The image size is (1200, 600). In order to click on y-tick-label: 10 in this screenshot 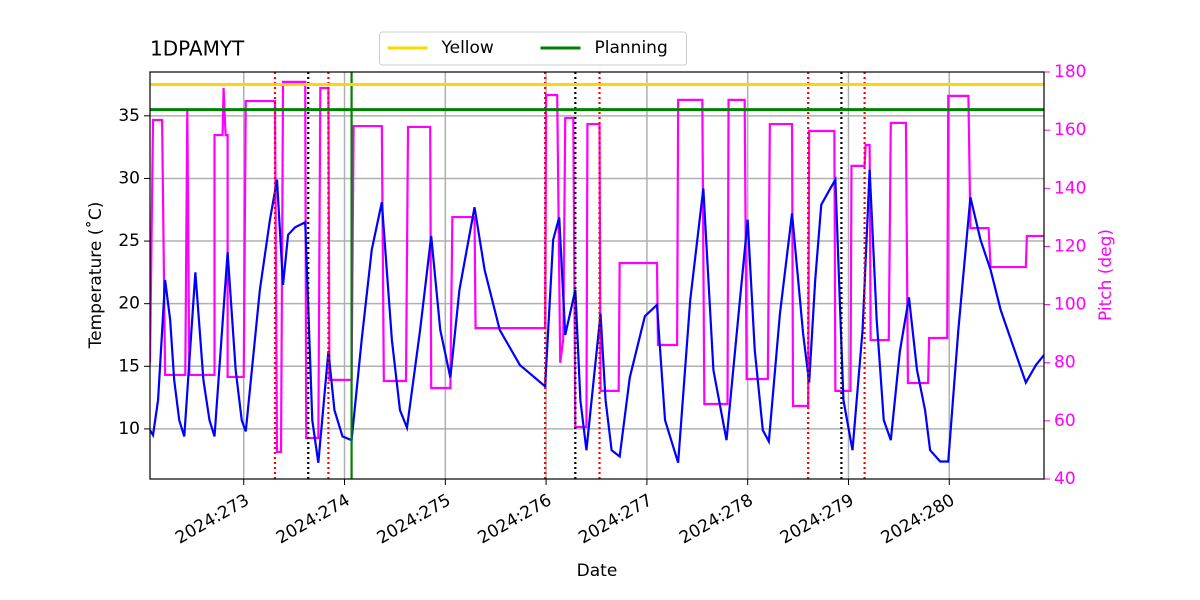, I will do `click(129, 429)`.